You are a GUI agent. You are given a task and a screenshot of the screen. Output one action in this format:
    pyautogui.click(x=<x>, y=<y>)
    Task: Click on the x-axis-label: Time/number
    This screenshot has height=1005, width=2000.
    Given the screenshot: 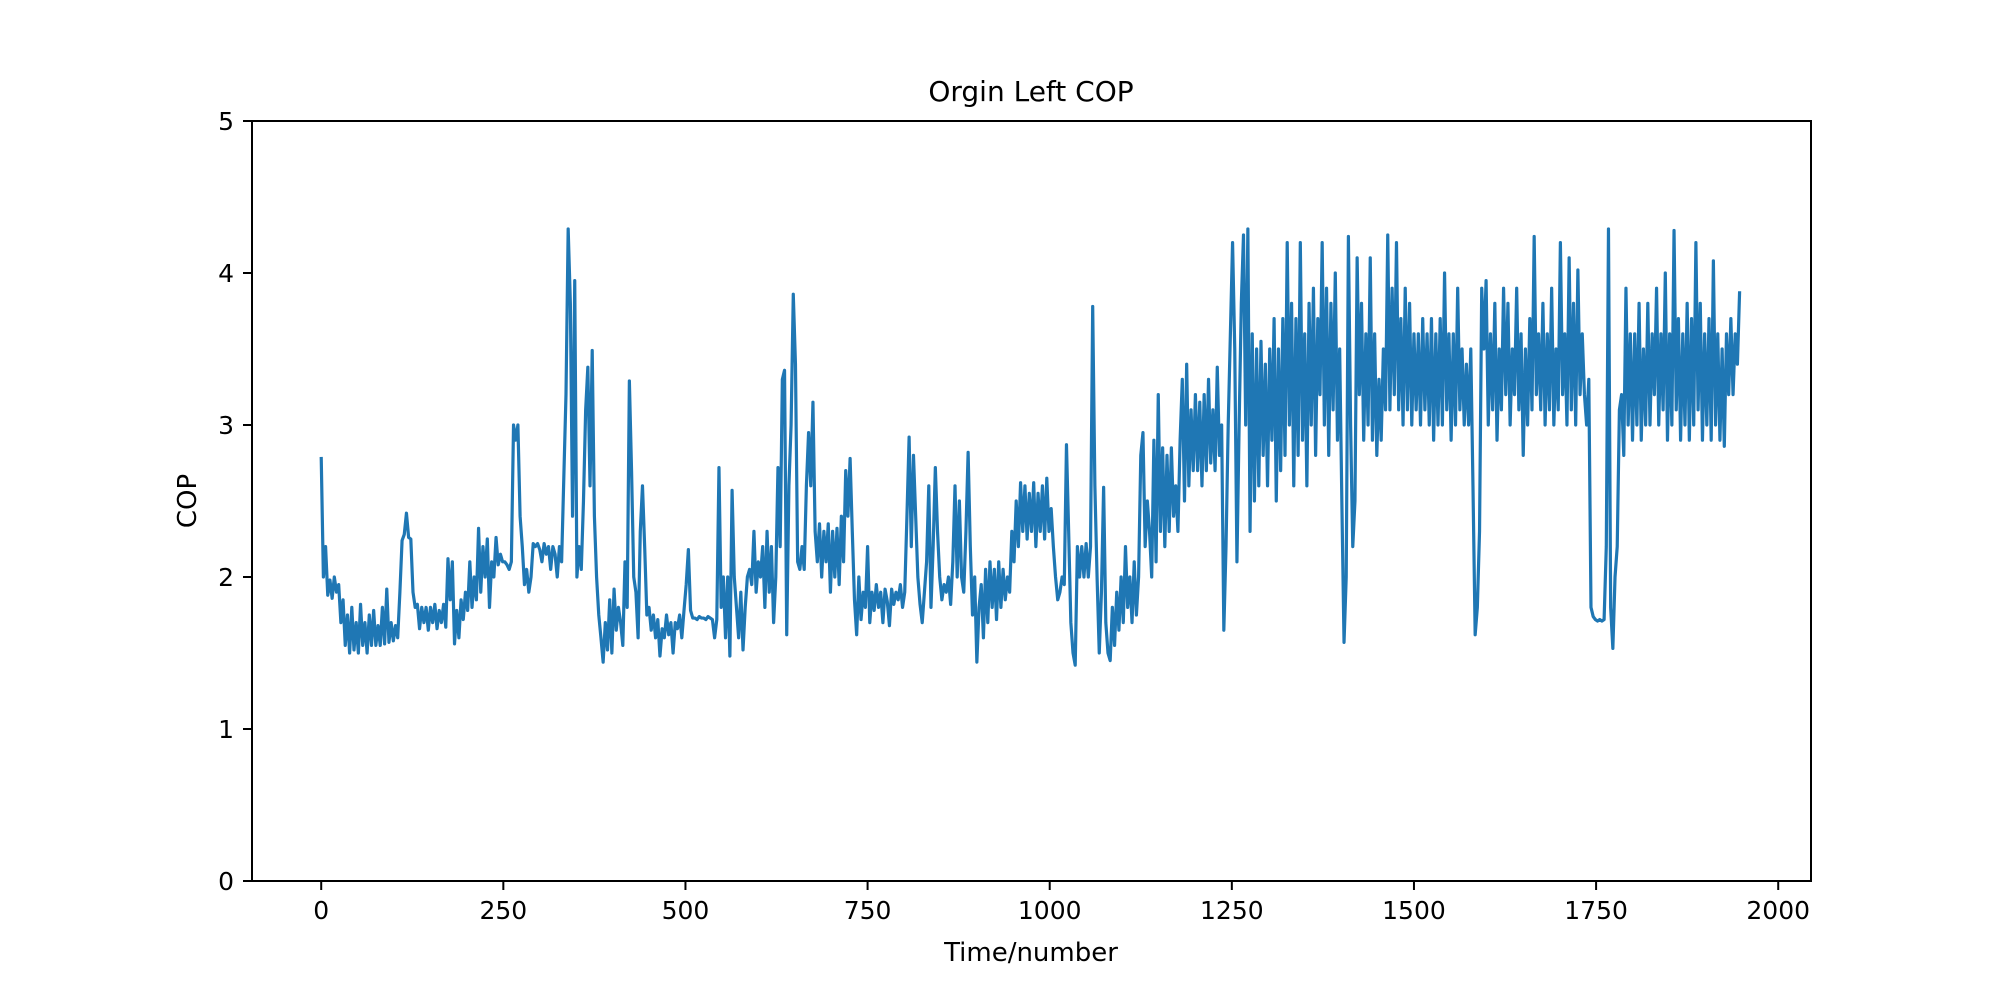 What is the action you would take?
    pyautogui.click(x=1030, y=953)
    